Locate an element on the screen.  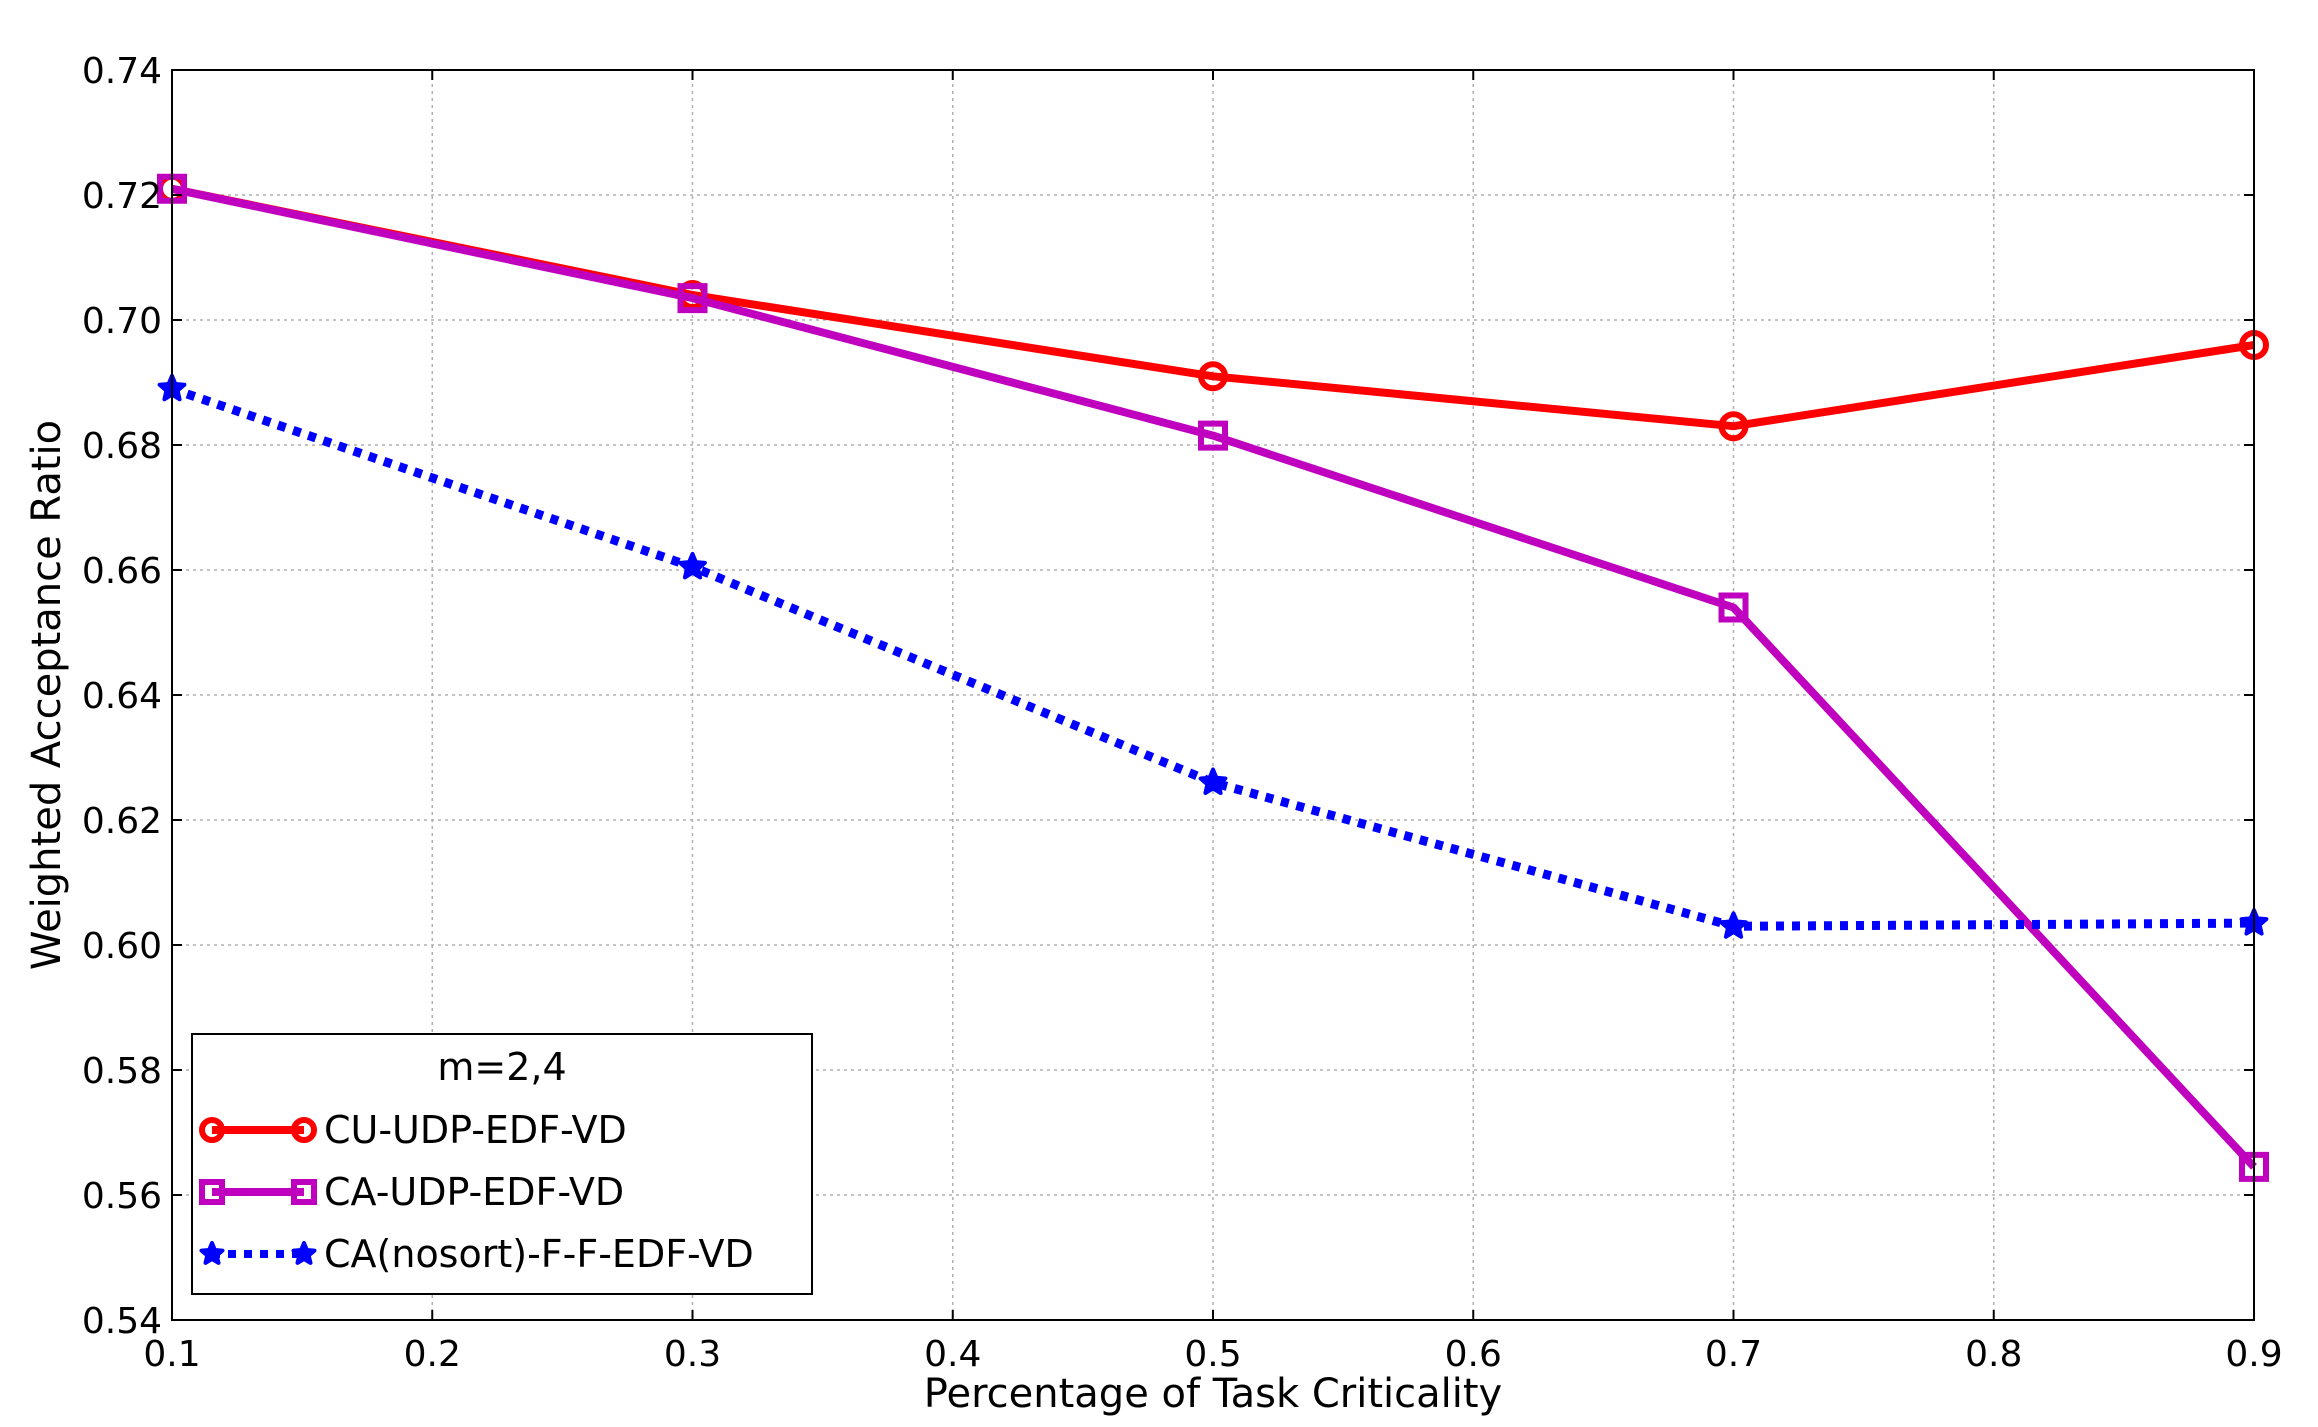
x-tick-label: 0.4 is located at coordinates (952, 1354).